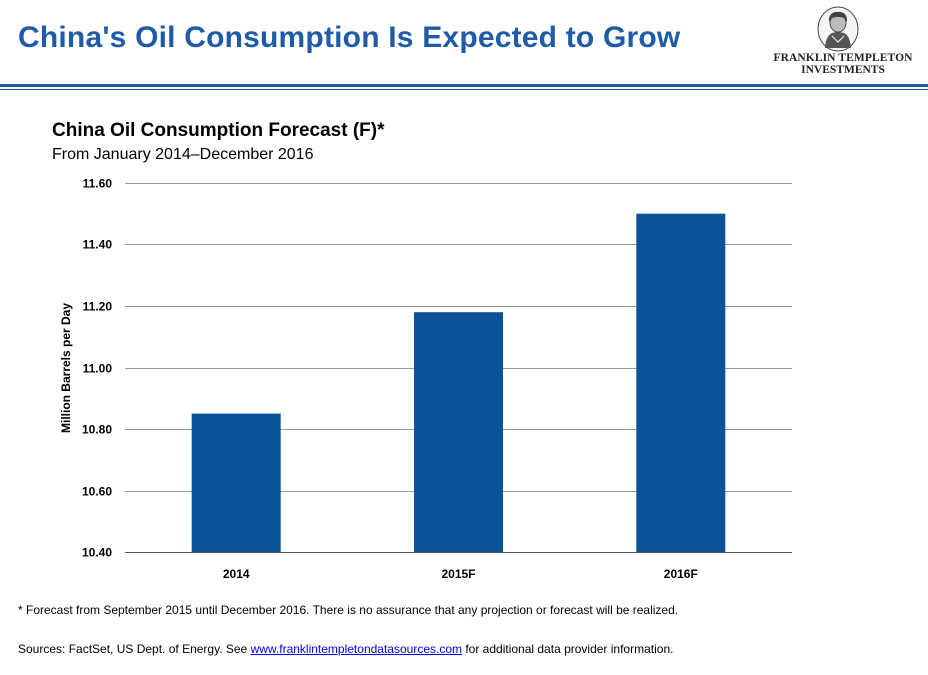 The height and width of the screenshot is (675, 928). Describe the element at coordinates (98, 245) in the screenshot. I see `y-tick-label: 11.40` at that location.